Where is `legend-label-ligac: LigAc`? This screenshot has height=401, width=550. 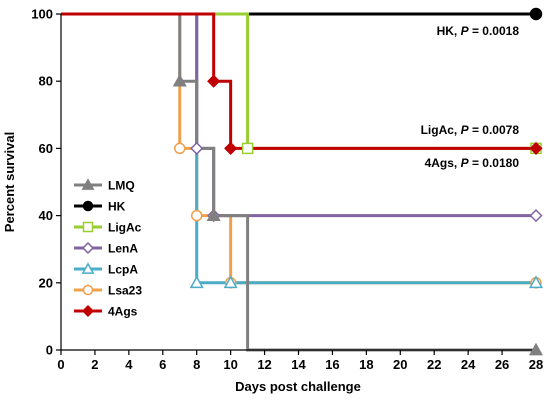
legend-label-ligac: LigAc is located at coordinates (125, 228).